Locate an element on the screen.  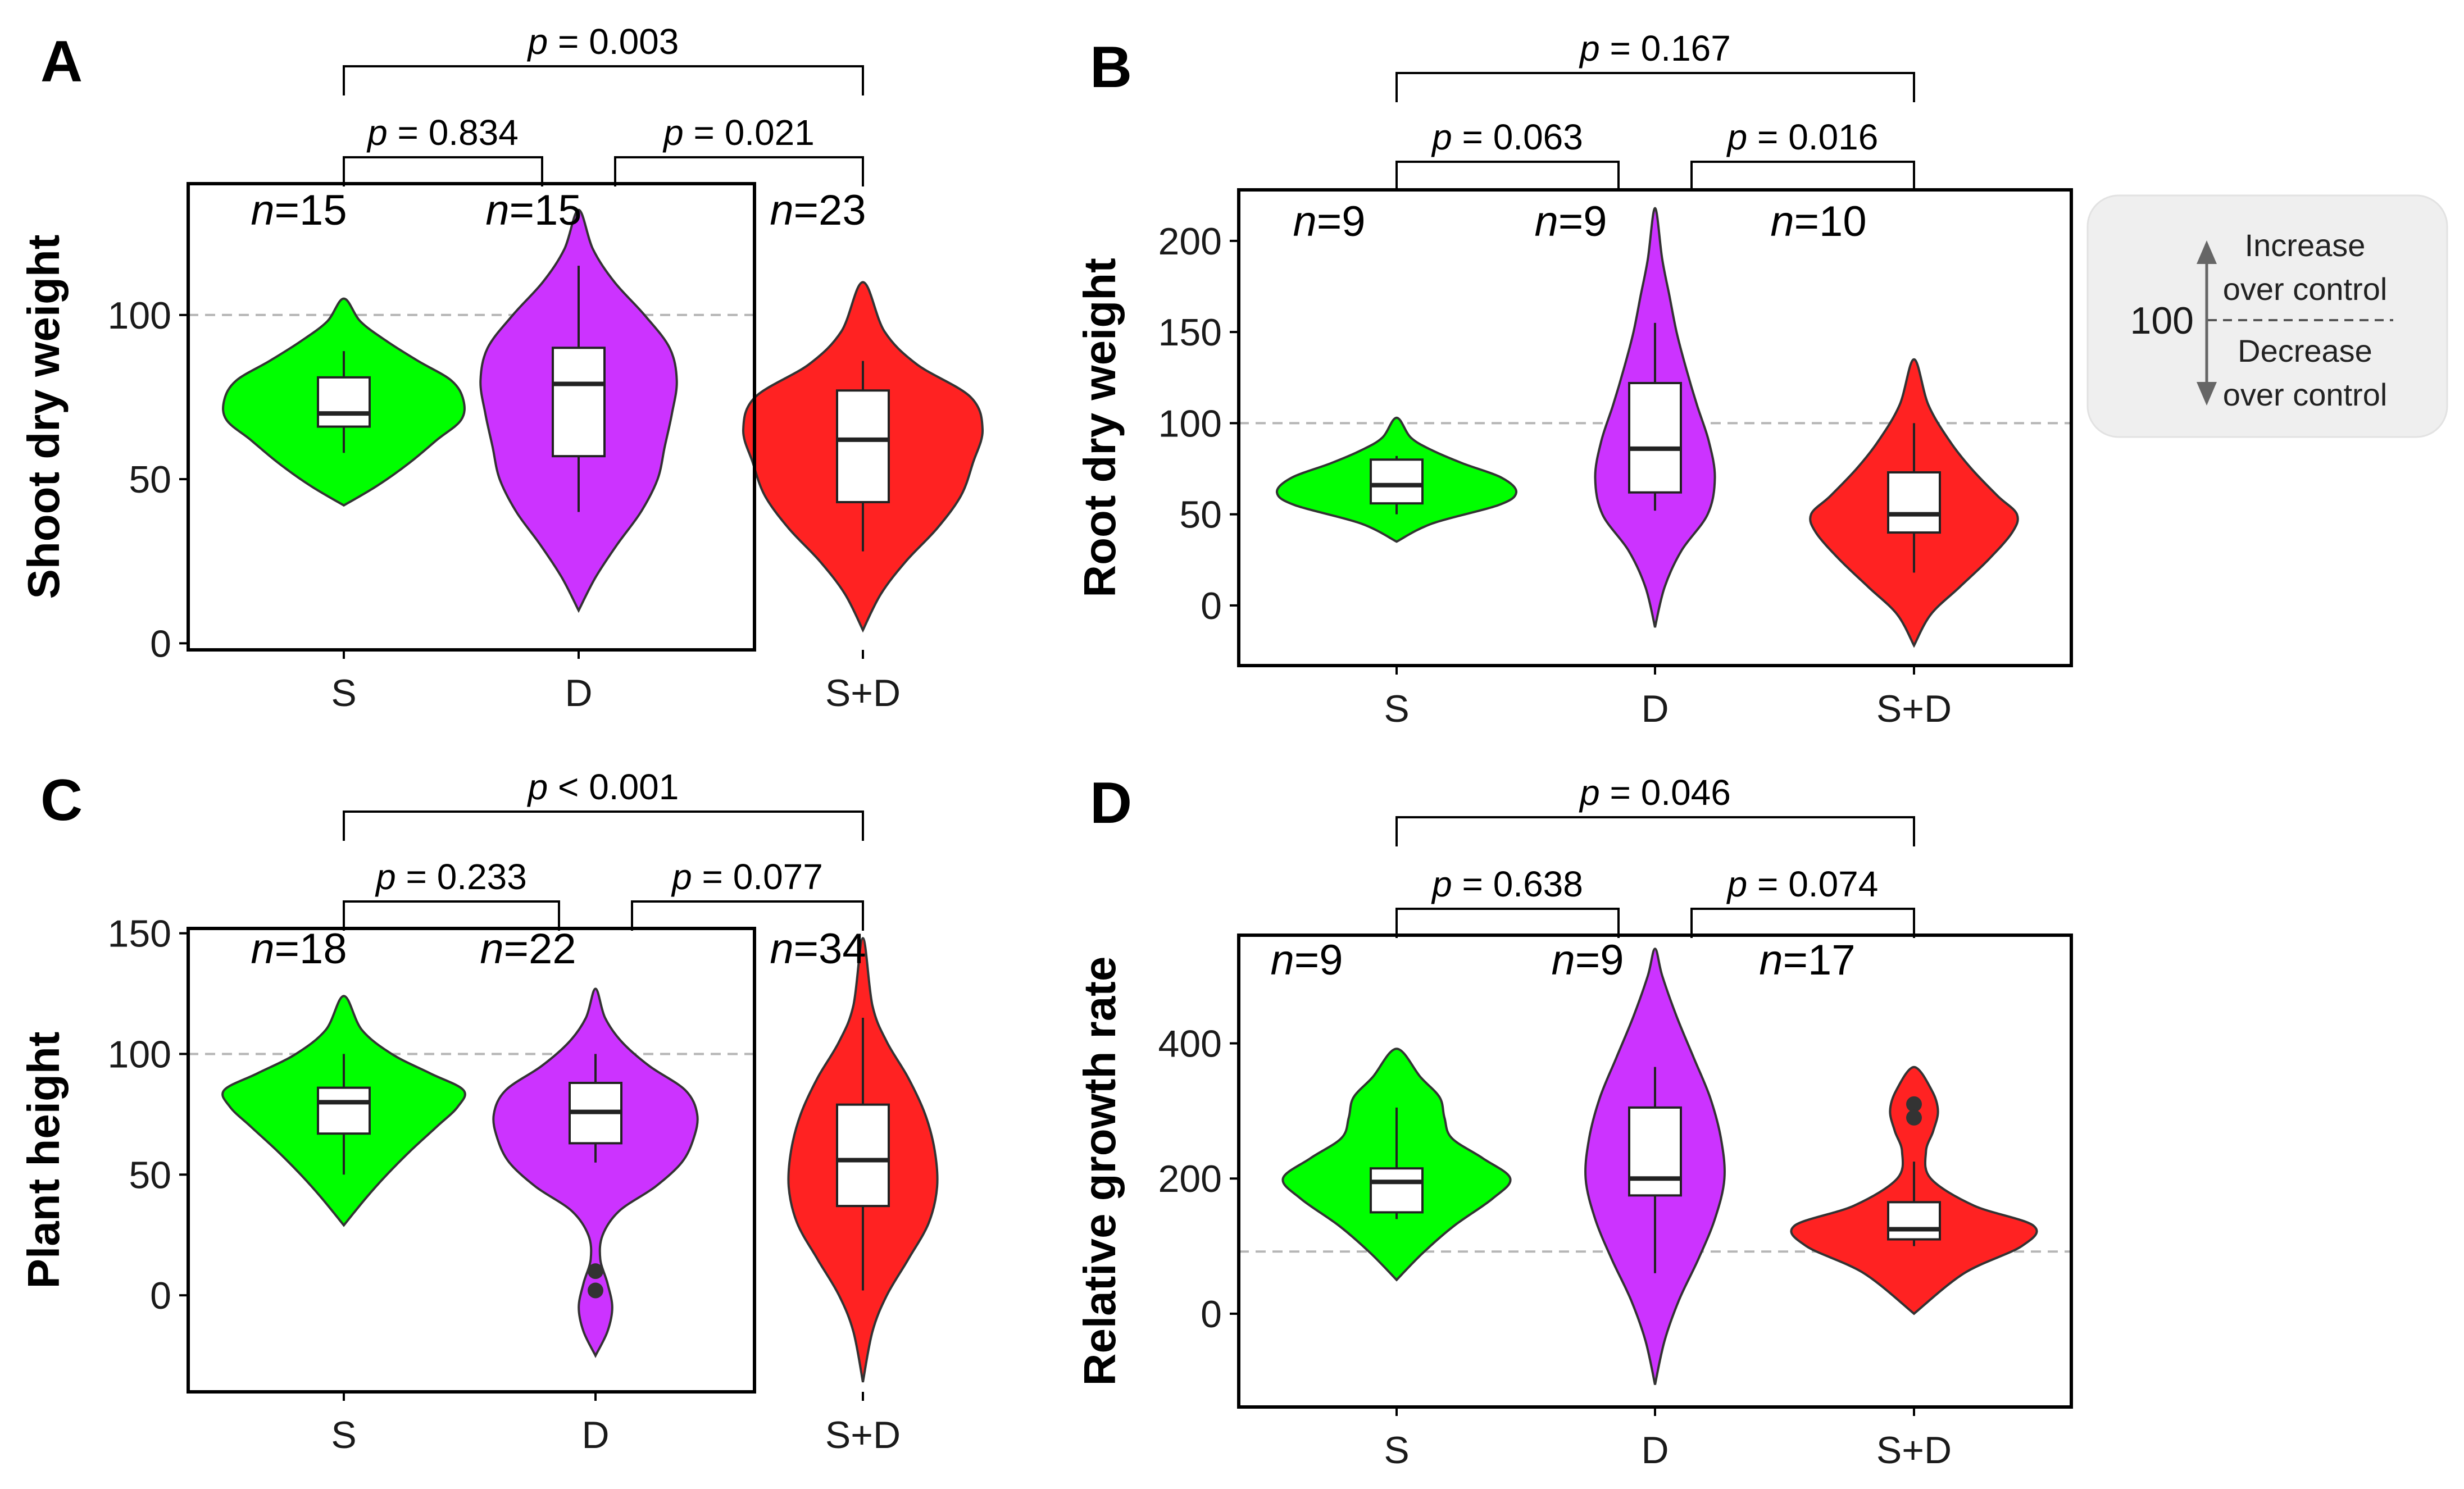
violin-S+D: n=34 is located at coordinates (854, 1154).